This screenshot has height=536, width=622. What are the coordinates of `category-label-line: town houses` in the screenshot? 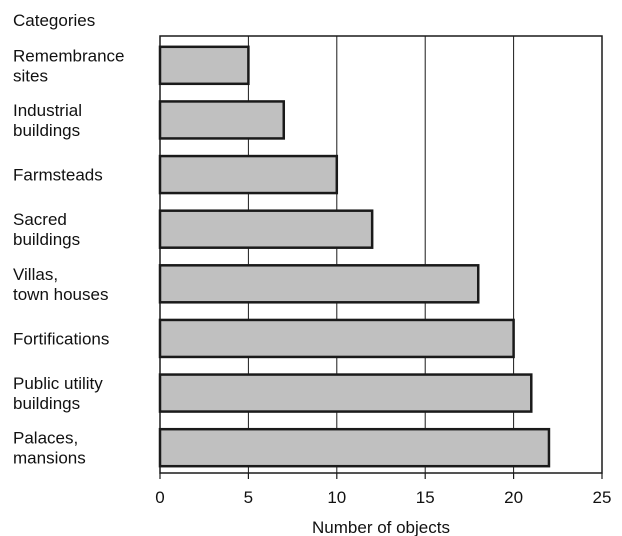 It's located at (60, 294).